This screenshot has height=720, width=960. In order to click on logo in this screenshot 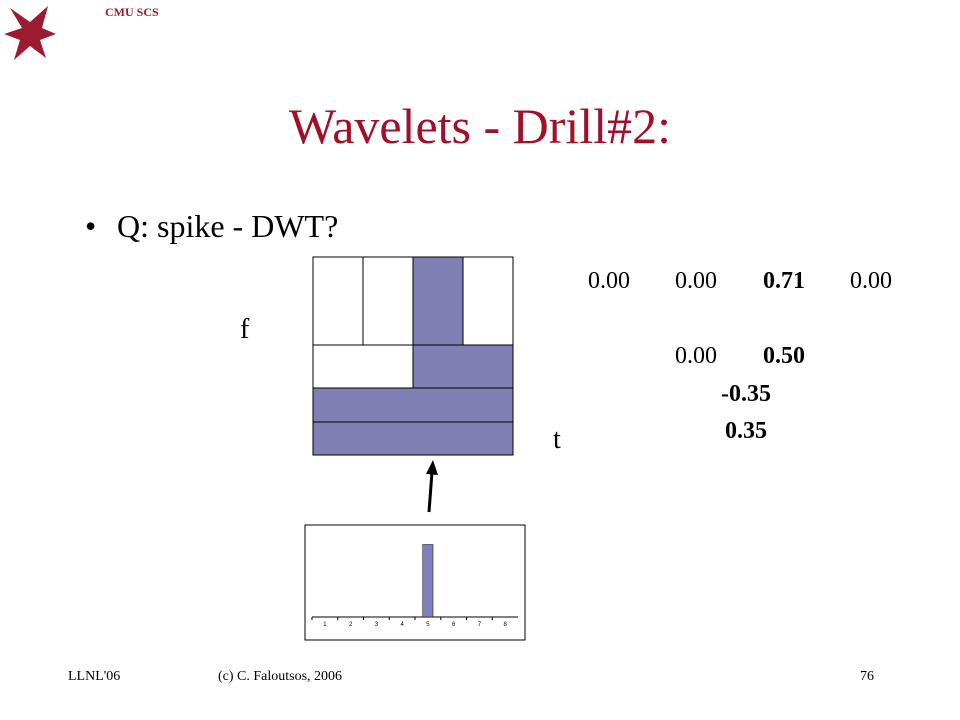, I will do `click(30, 33)`.